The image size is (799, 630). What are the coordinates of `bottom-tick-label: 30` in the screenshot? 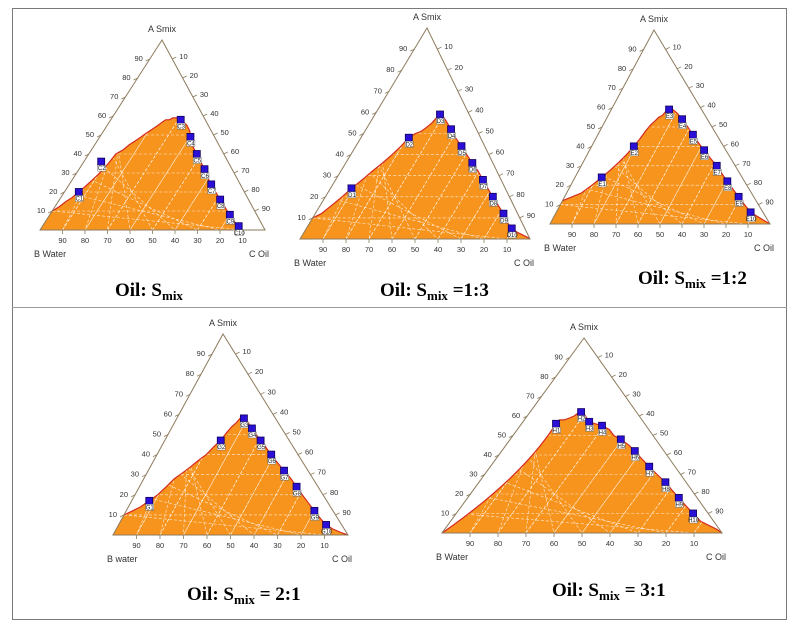 It's located at (638, 543).